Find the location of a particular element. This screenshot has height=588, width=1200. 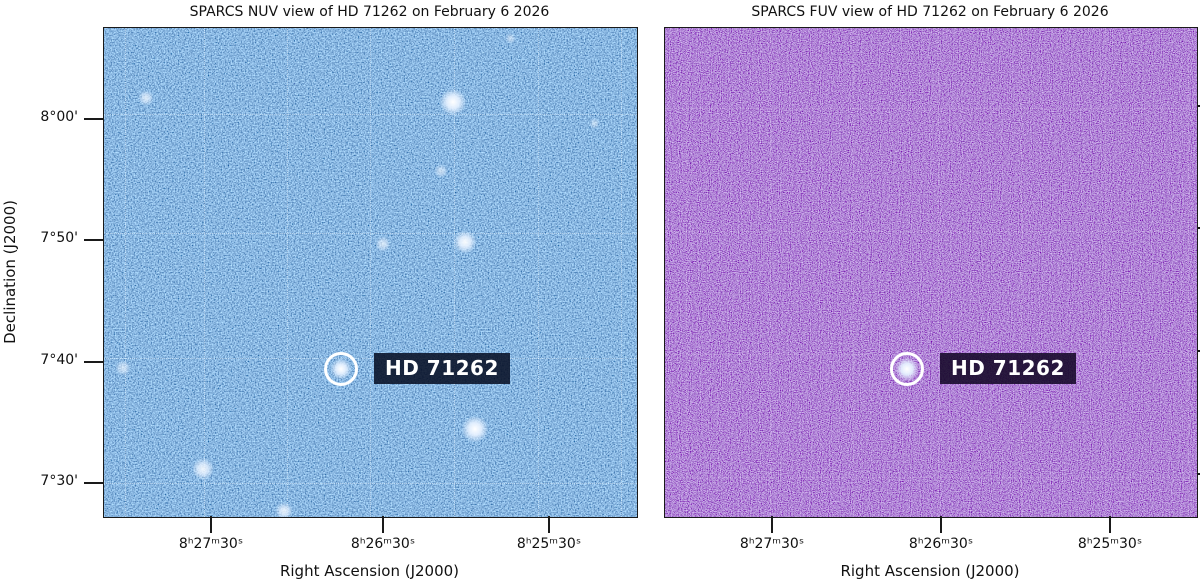

x-axis-label-fuv: Right Ascension (J2000) is located at coordinates (930, 571).